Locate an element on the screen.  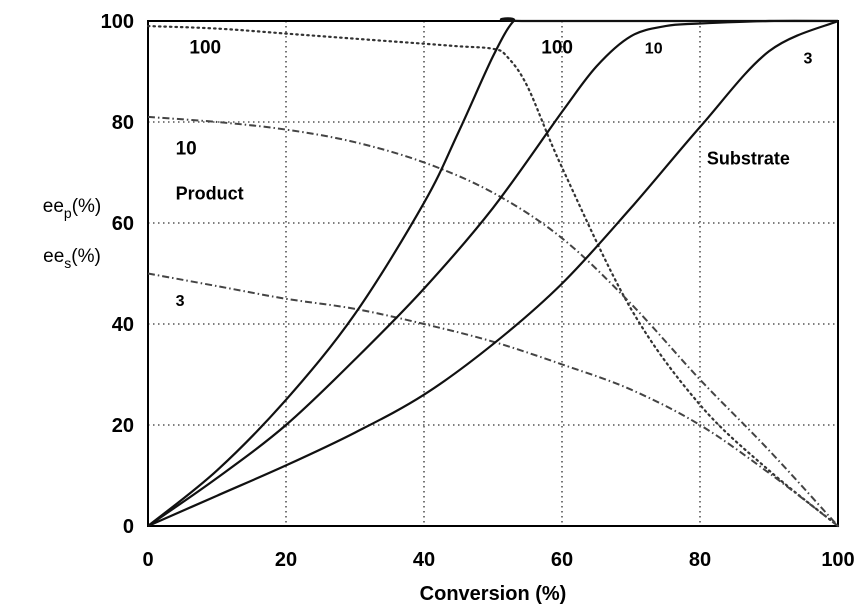
x-tick-labels: 0 20 40 60 80 100 is located at coordinates (498, 560).